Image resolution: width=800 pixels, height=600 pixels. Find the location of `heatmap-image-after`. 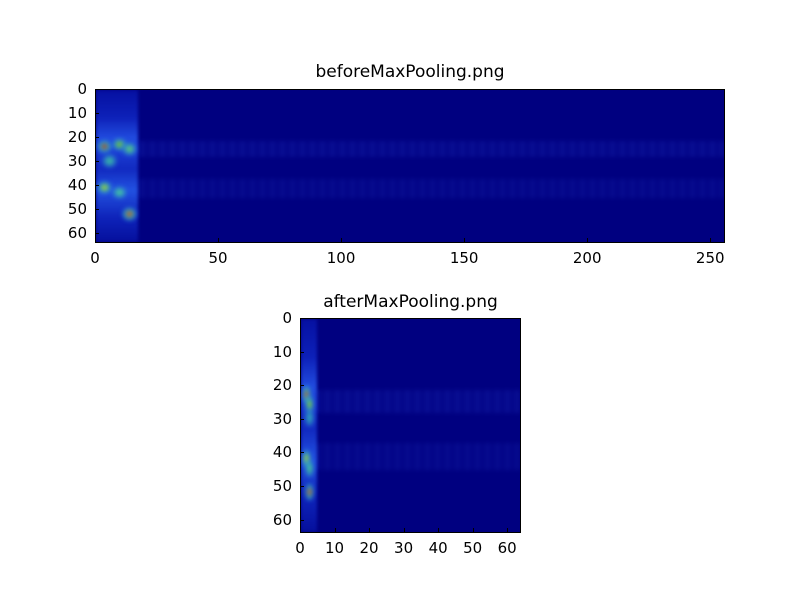

heatmap-image-after is located at coordinates (410, 425).